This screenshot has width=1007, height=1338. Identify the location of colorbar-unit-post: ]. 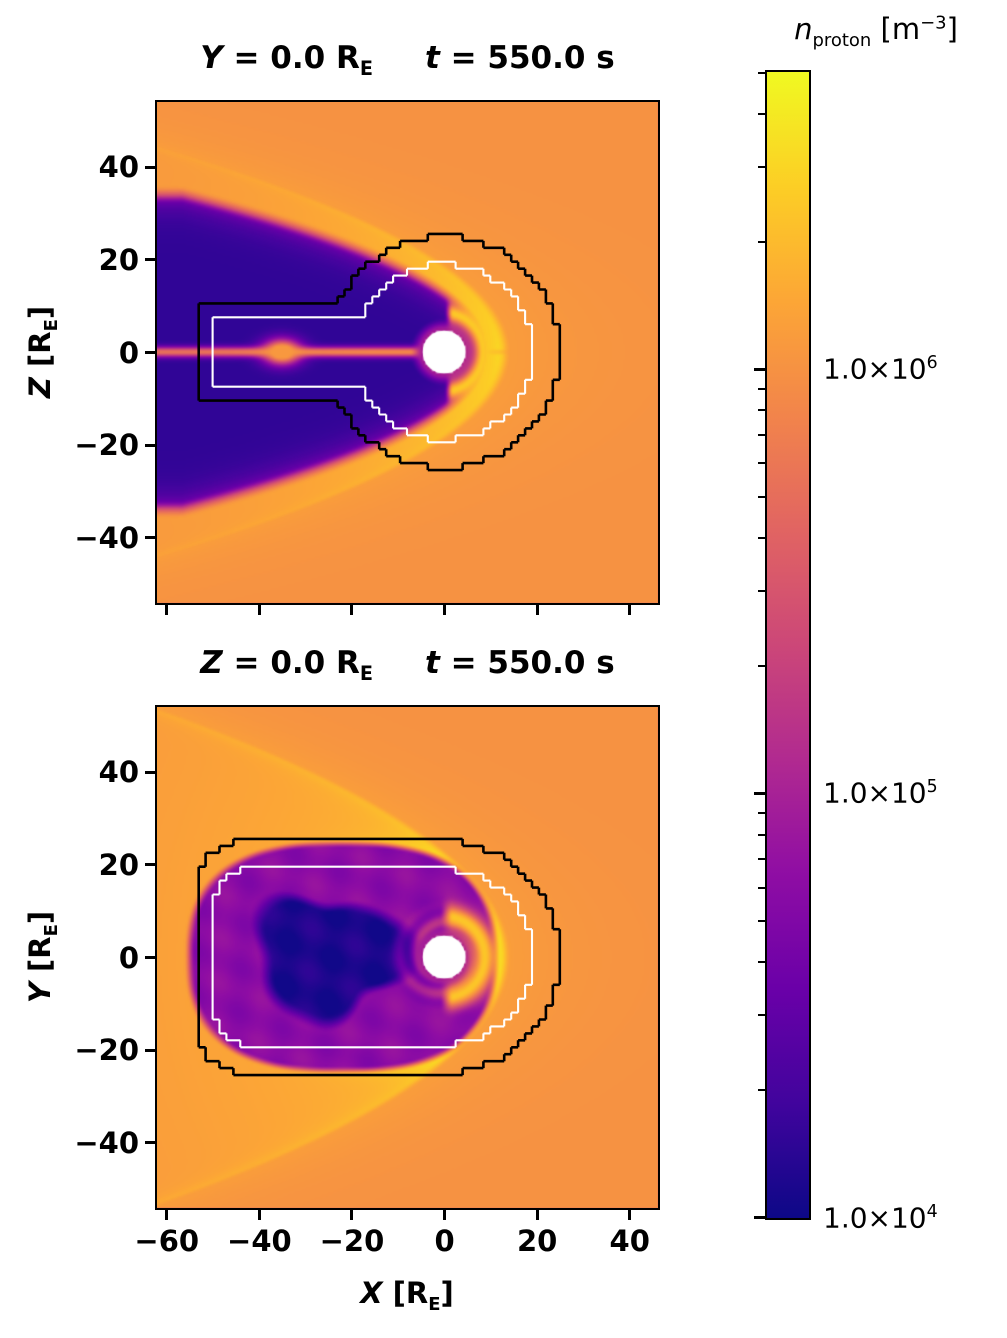
(952, 29).